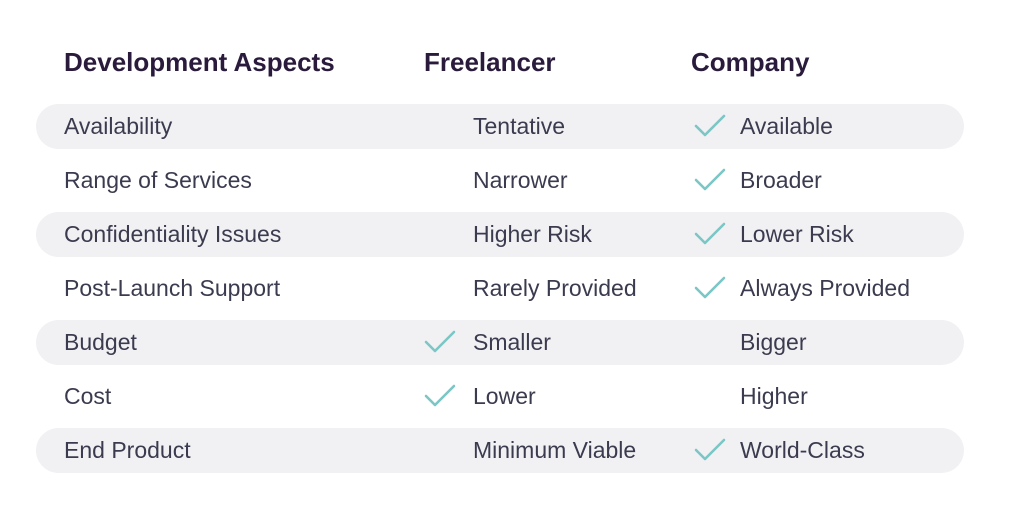 This screenshot has width=1024, height=508. Describe the element at coordinates (797, 234) in the screenshot. I see `company-cell: Lower Risk` at that location.